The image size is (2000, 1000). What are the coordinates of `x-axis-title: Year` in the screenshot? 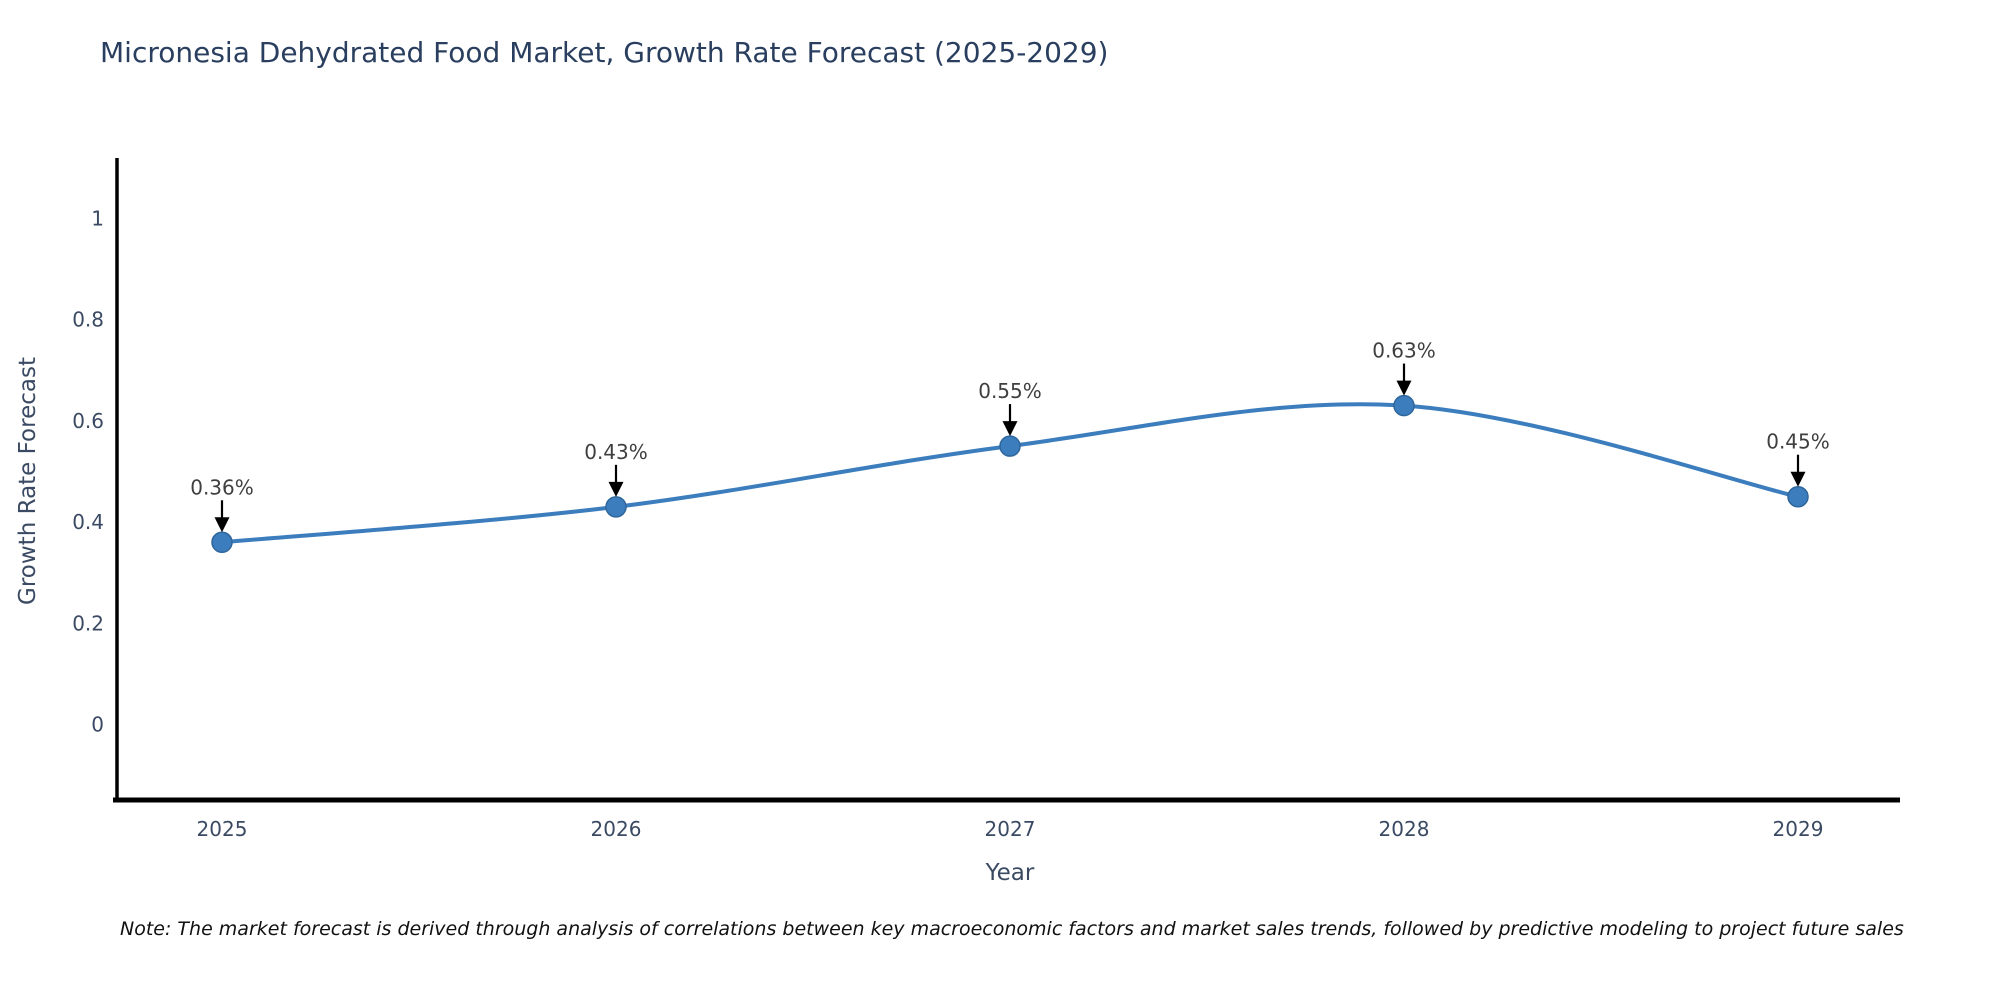 It's located at (1010, 873).